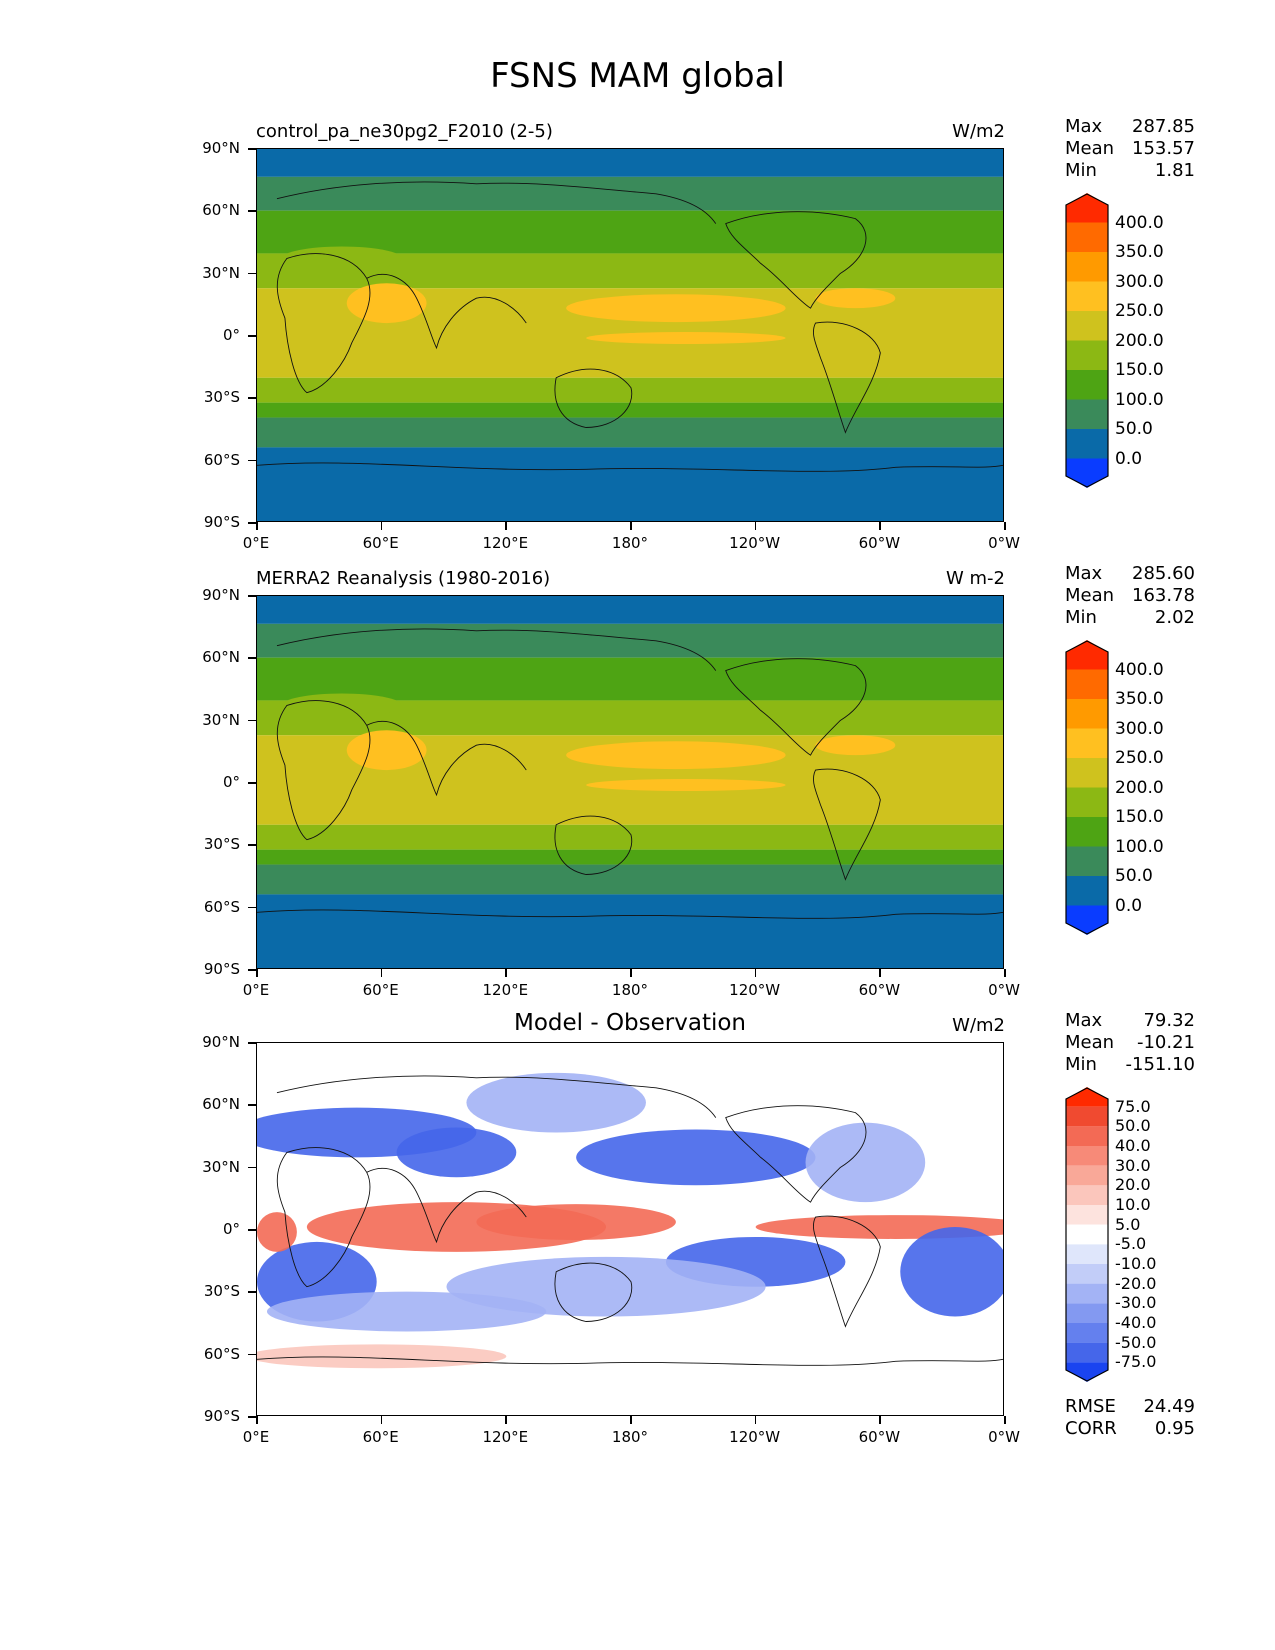 The image size is (1275, 1650). Describe the element at coordinates (1139, 311) in the screenshot. I see `colorbar-label: 250.0` at that location.